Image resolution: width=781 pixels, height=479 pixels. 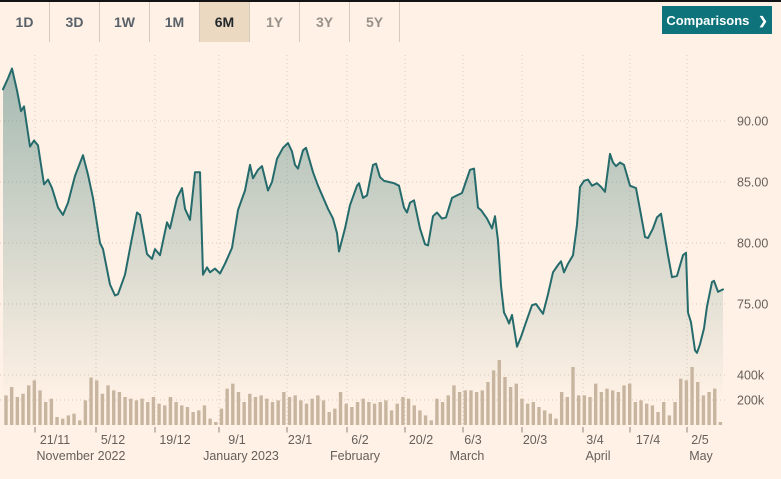 I want to click on date-tick-label: 9/1, so click(x=236, y=440).